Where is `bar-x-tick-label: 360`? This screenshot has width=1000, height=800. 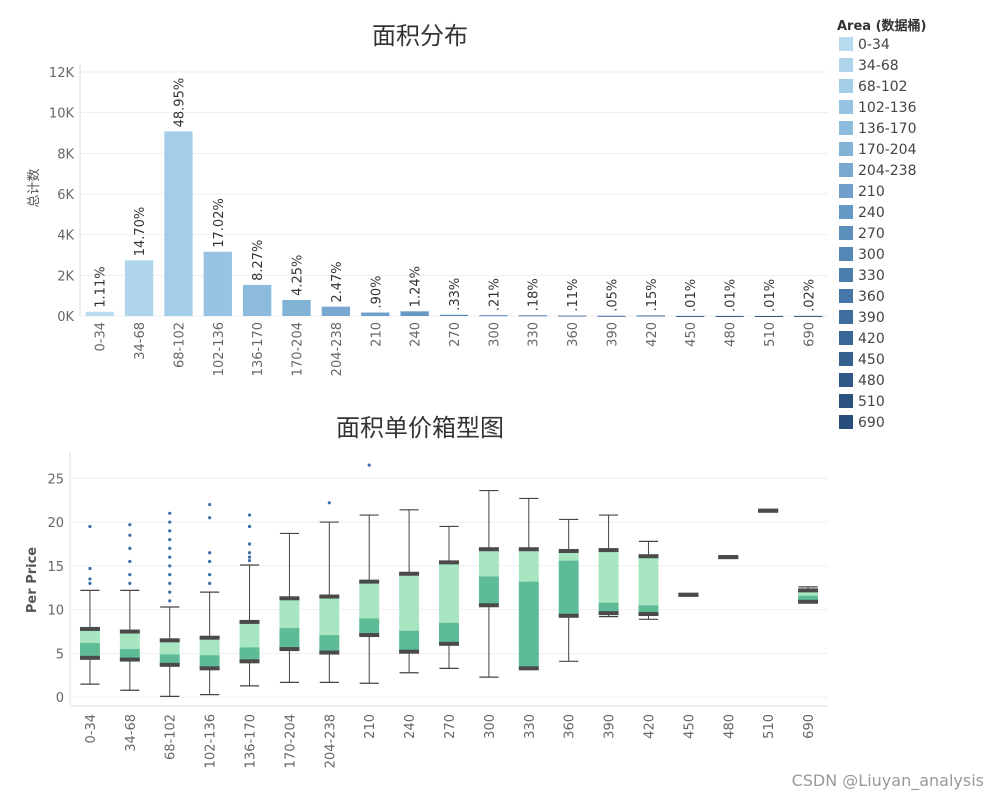 bar-x-tick-label: 360 is located at coordinates (573, 334).